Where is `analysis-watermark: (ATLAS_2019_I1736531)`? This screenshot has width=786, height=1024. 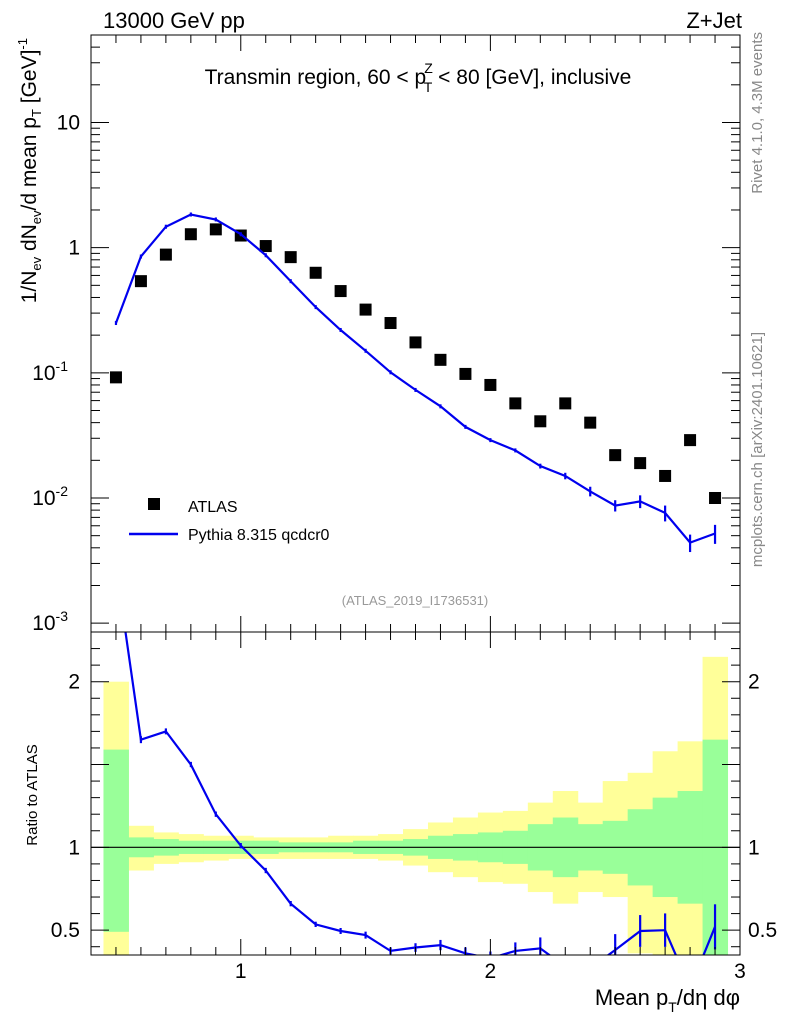
analysis-watermark: (ATLAS_2019_I1736531) is located at coordinates (415, 600).